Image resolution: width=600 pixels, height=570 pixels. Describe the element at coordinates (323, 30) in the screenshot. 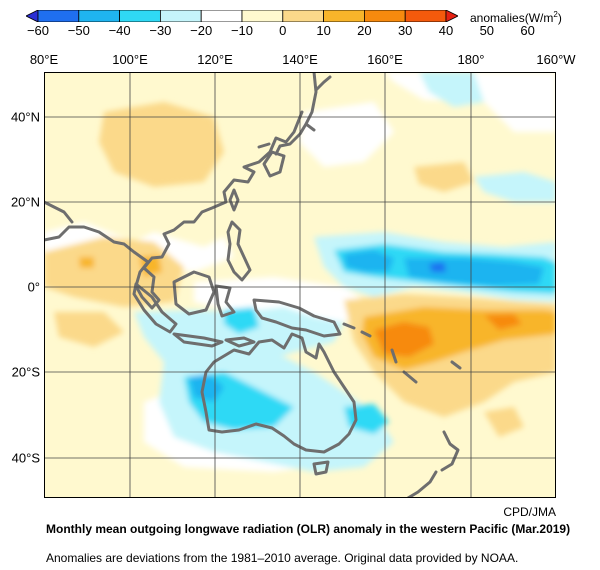

I see `colorbar-tick-label: 10` at that location.